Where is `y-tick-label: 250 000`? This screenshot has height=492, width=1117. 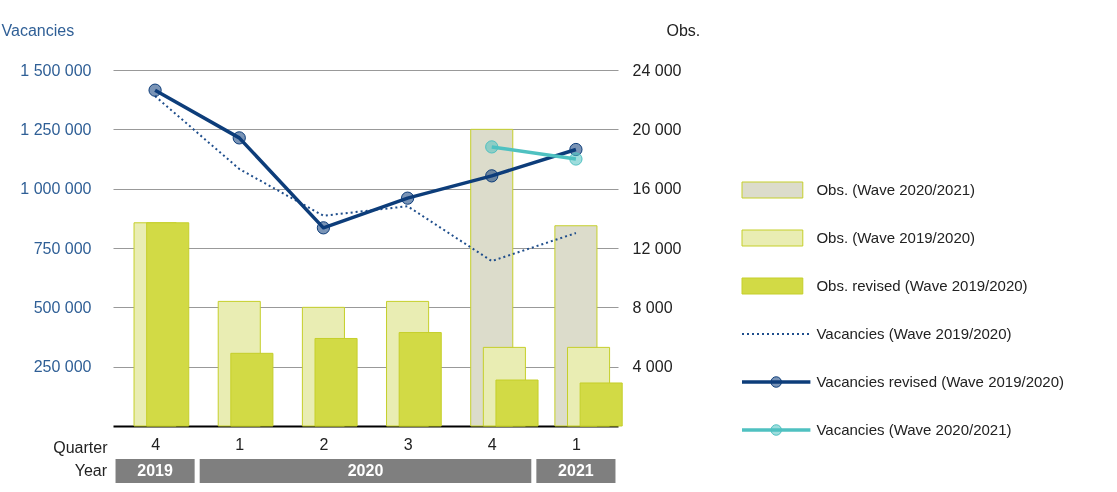 y-tick-label: 250 000 is located at coordinates (62, 367).